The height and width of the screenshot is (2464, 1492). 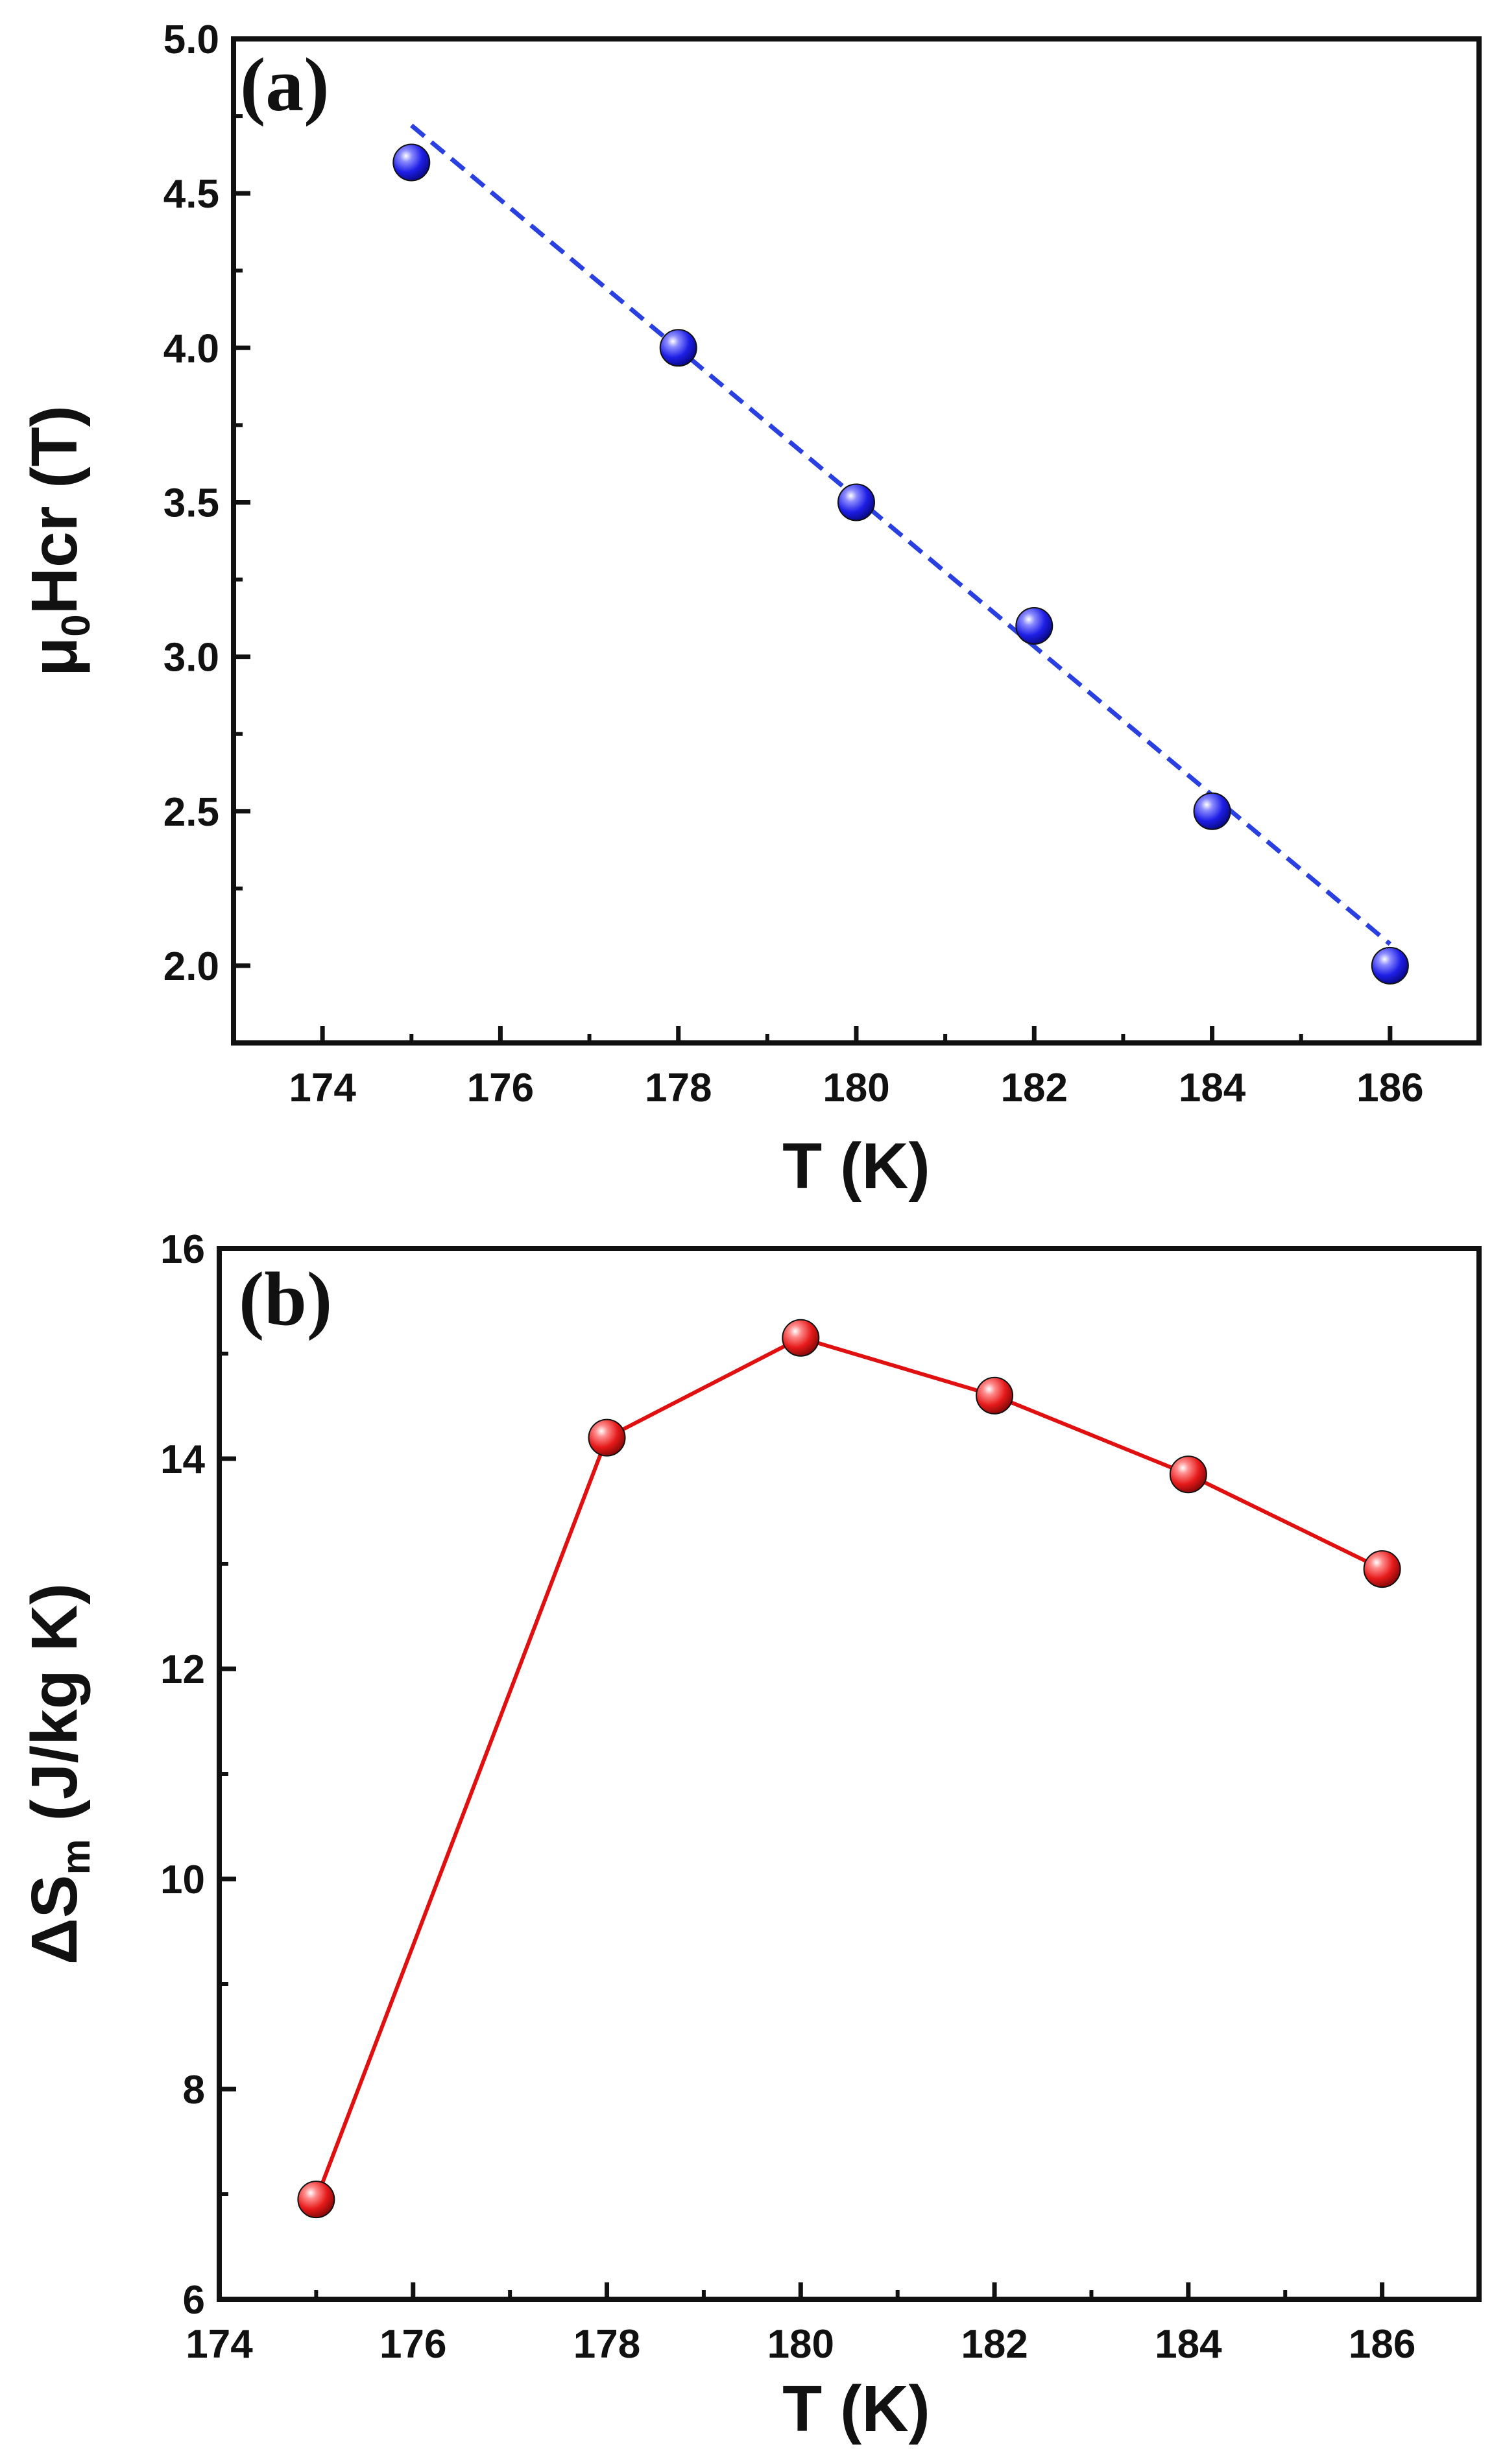 I want to click on y-axis-title-a: μ0Hcr (T), so click(x=58, y=540).